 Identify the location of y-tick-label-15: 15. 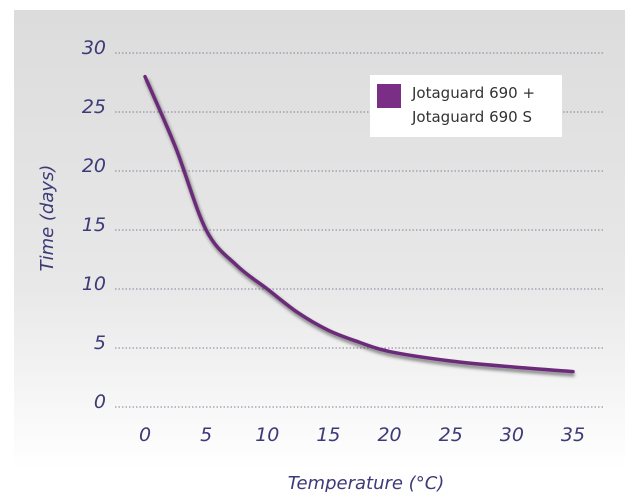
(94, 225).